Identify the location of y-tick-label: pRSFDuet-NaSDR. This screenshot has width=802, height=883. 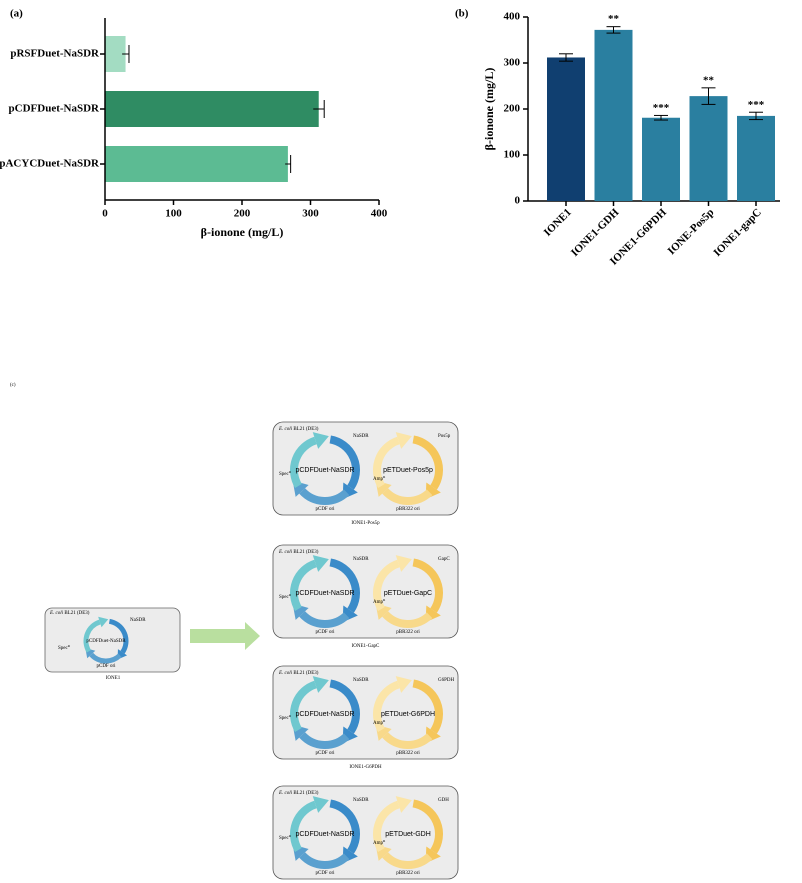
(55, 54).